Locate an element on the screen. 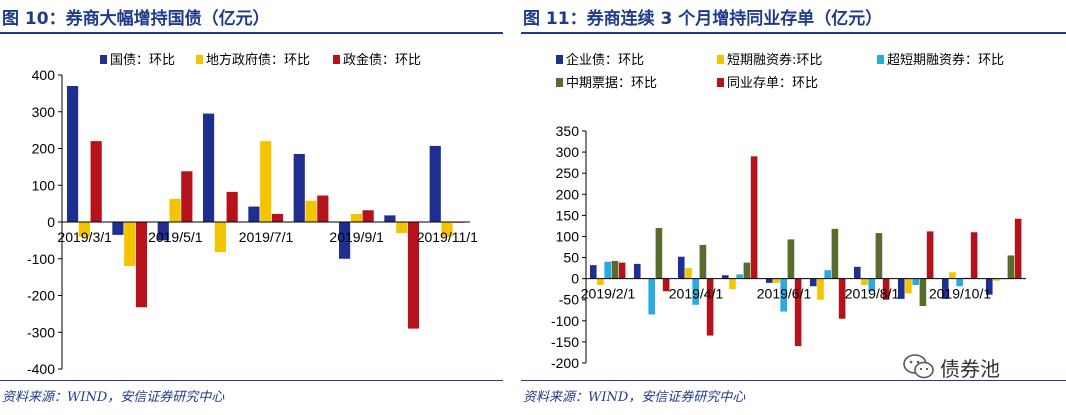  x-tick-label-0-2: 2019/7/1 is located at coordinates (266, 237).